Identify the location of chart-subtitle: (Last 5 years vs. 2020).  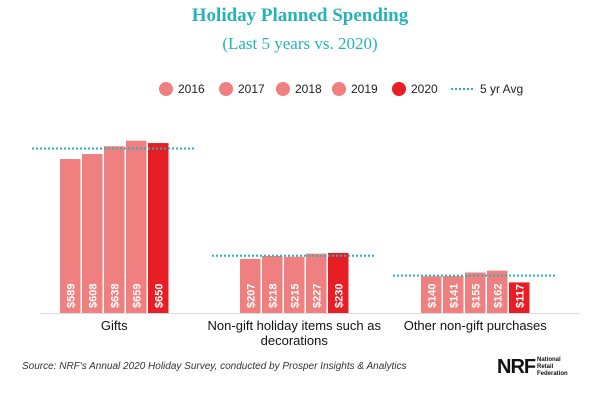
(299, 43).